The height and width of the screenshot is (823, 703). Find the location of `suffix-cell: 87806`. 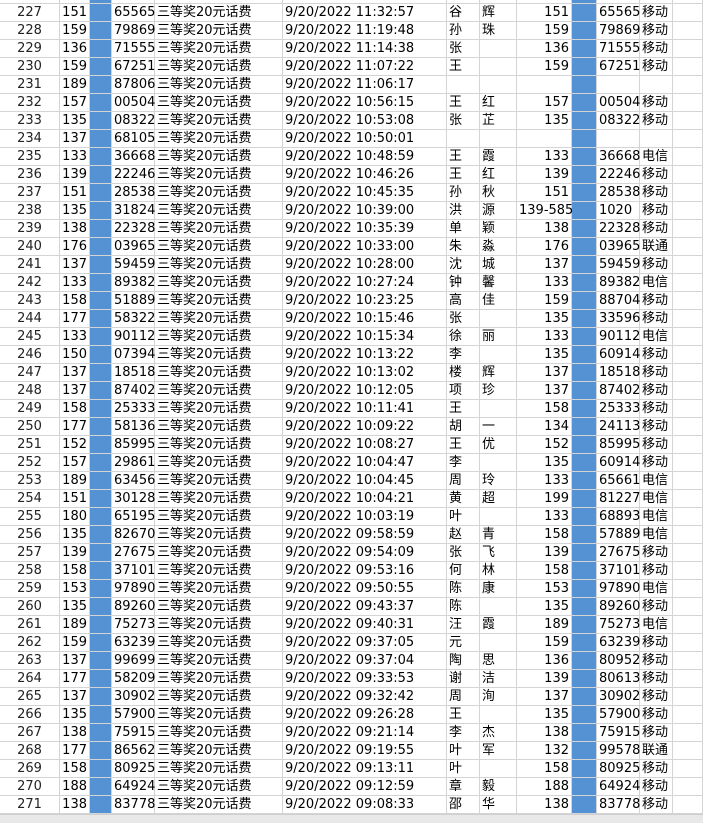

suffix-cell: 87806 is located at coordinates (134, 85).